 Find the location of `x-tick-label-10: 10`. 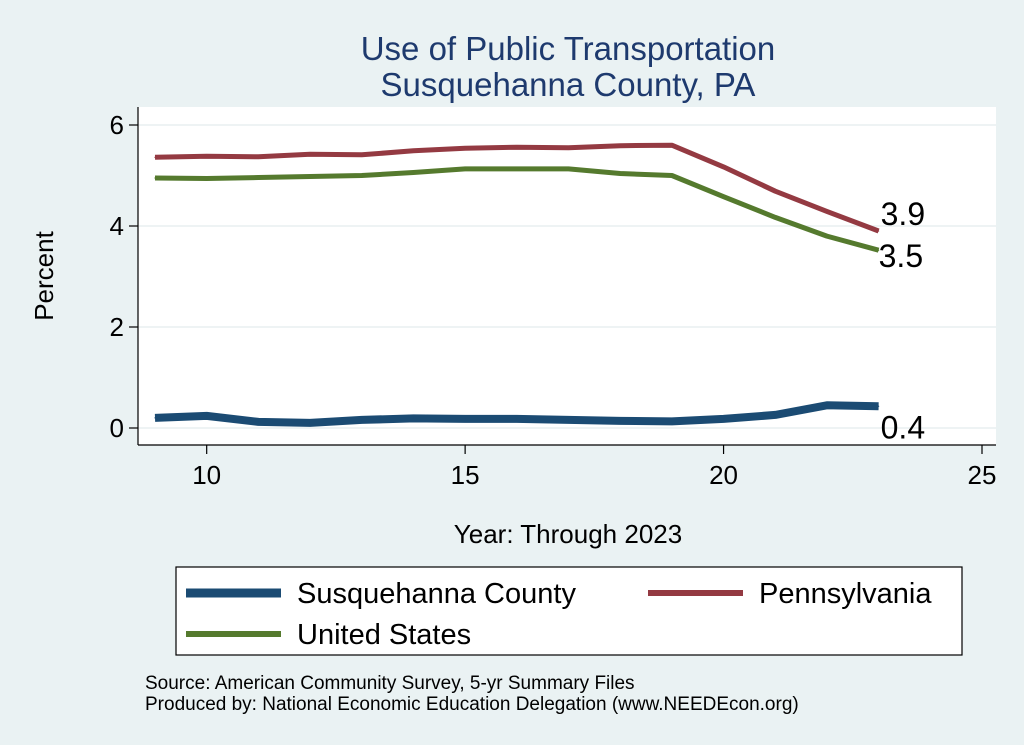

x-tick-label-10: 10 is located at coordinates (206, 475).